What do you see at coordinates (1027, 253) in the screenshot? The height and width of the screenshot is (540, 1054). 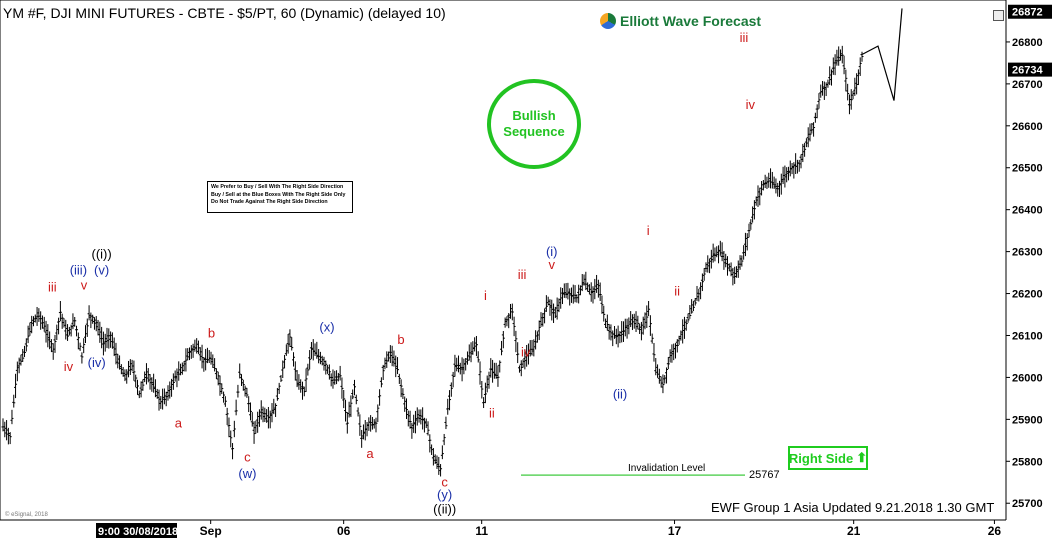 I see `y-tick-label: 26300` at bounding box center [1027, 253].